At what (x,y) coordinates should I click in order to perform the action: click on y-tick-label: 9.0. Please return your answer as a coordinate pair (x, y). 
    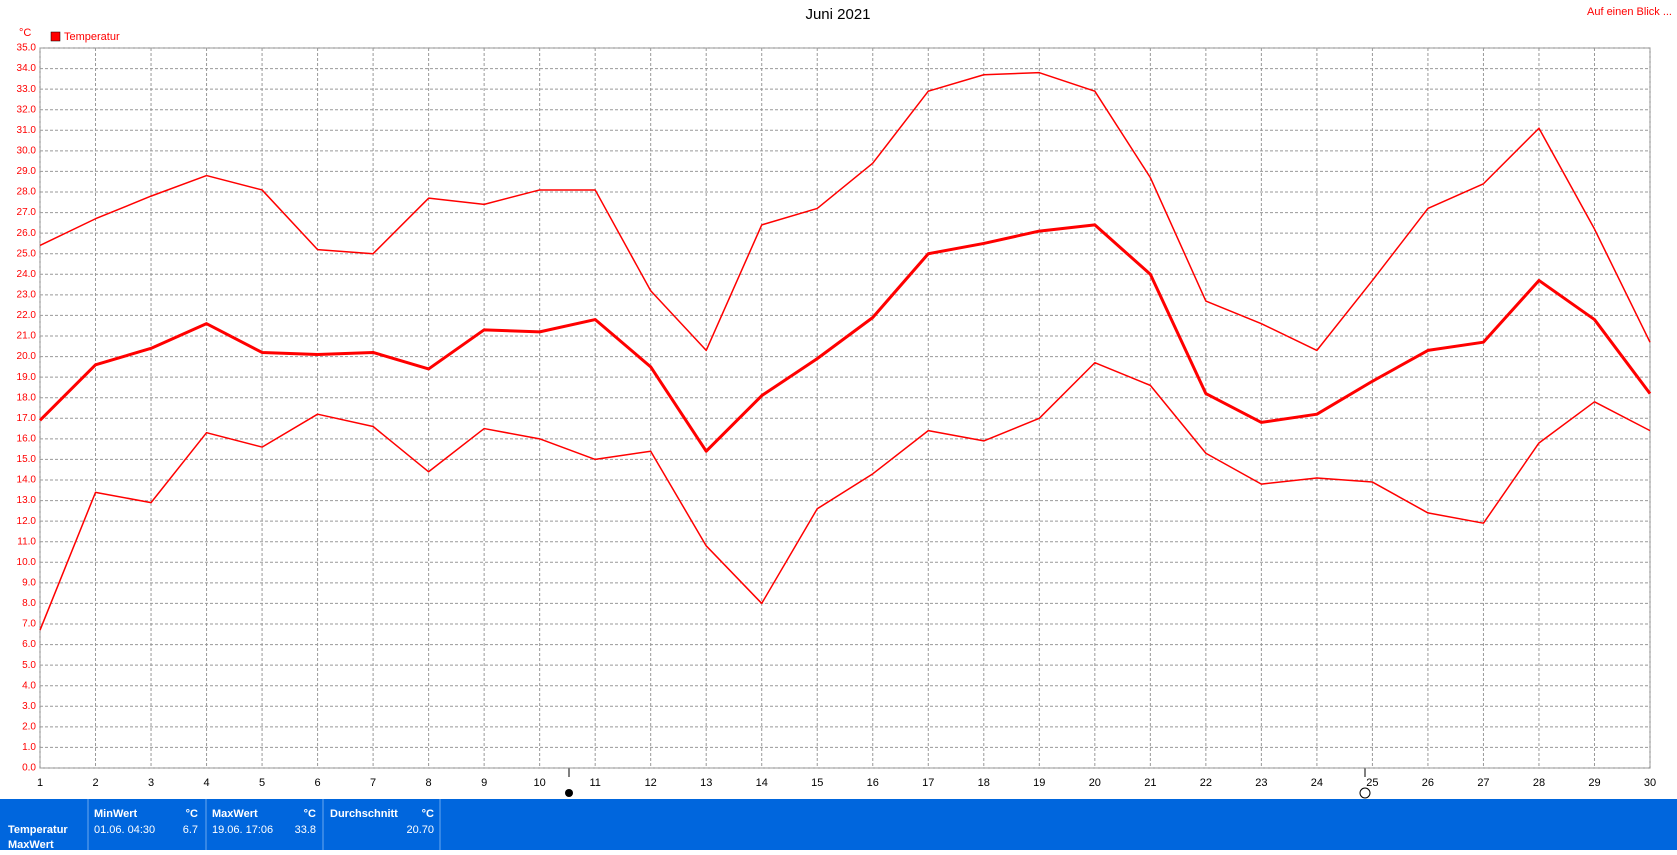
    Looking at the image, I should click on (29, 582).